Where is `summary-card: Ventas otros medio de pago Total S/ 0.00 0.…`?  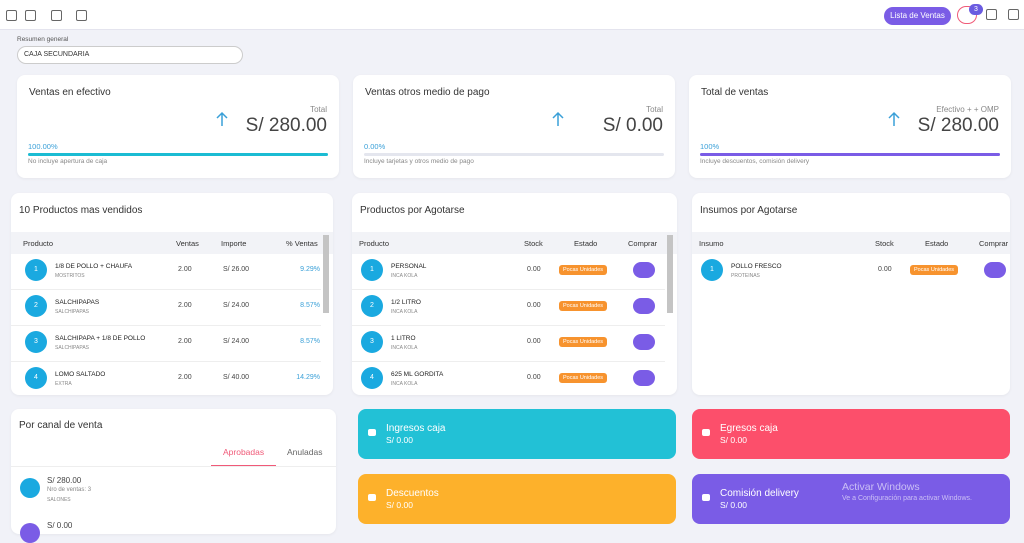 summary-card: Ventas otros medio de pago Total S/ 0.00 0.… is located at coordinates (514, 126).